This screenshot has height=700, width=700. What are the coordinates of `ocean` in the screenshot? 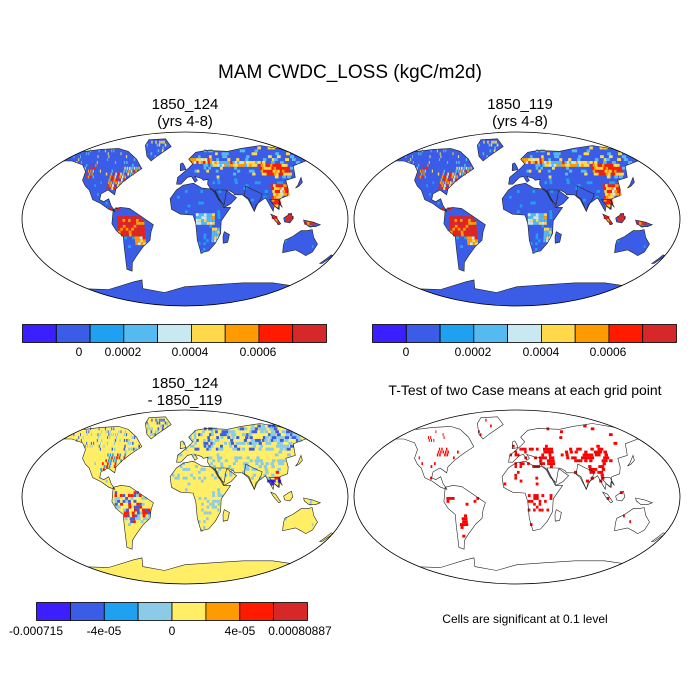 It's located at (517, 497).